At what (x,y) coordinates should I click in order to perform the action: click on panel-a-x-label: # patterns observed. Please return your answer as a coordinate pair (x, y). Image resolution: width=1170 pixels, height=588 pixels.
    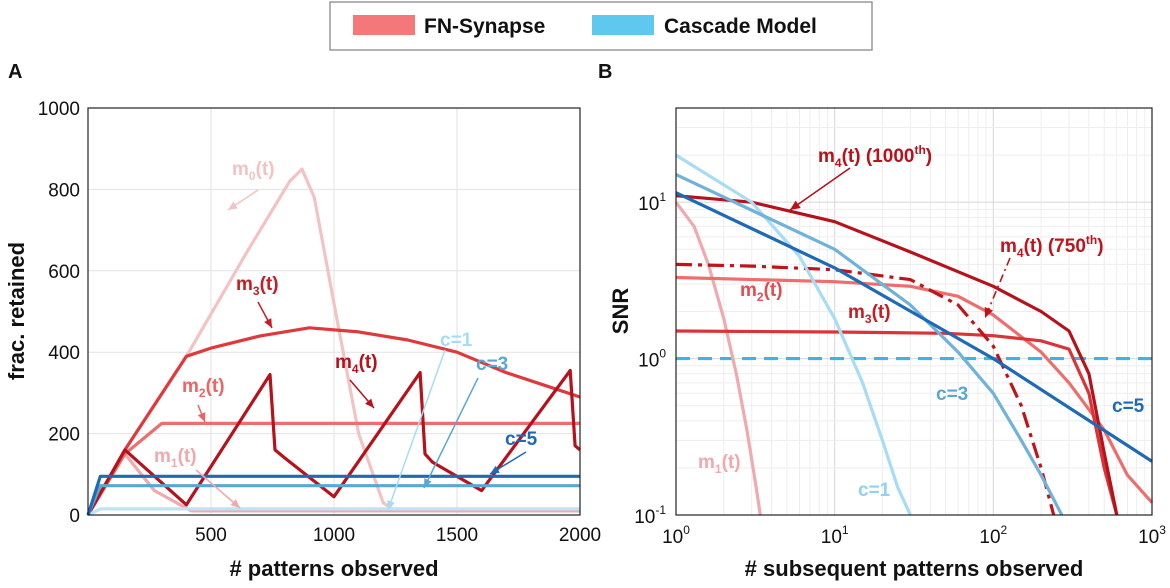
    Looking at the image, I should click on (333, 568).